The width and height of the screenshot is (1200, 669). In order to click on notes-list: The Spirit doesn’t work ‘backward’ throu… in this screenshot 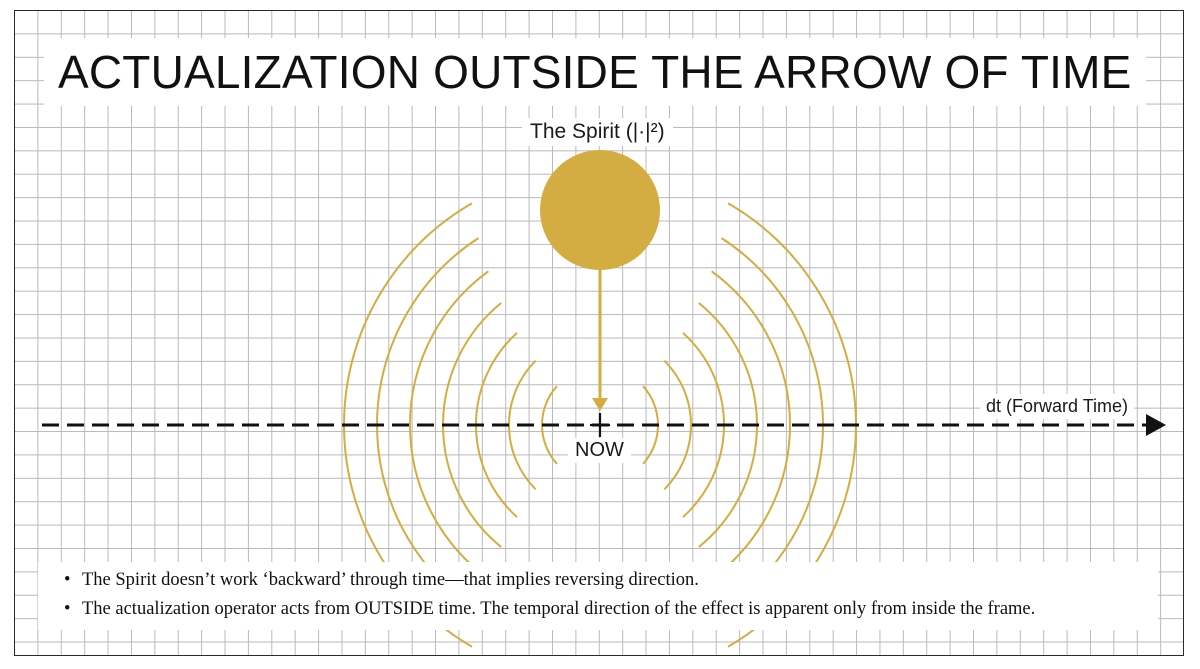, I will do `click(598, 596)`.